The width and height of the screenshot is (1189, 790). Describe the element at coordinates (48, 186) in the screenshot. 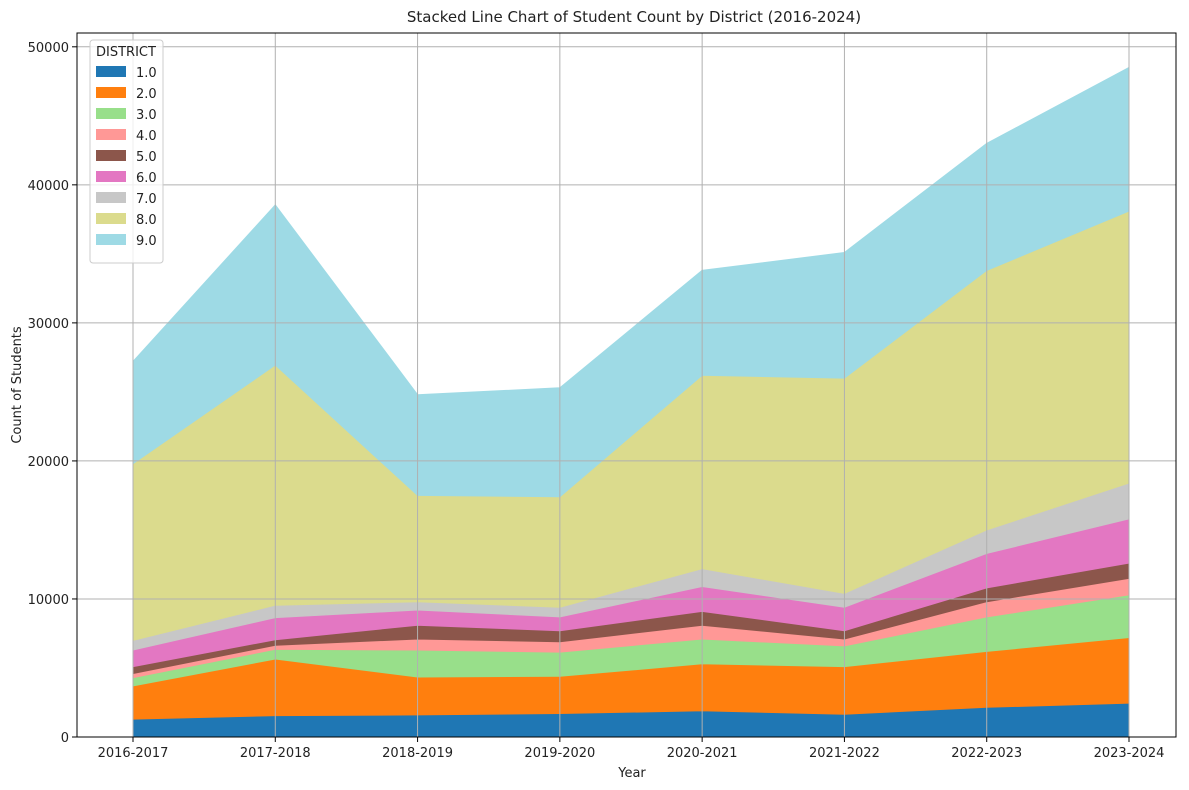

I see `y-tick-label: 40000` at that location.